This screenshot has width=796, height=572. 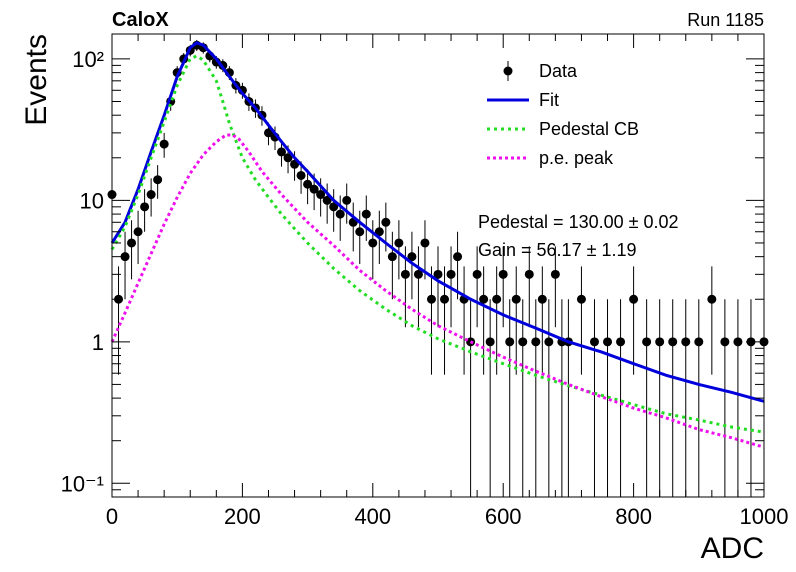 What do you see at coordinates (558, 71) in the screenshot?
I see `legend-label: Data` at bounding box center [558, 71].